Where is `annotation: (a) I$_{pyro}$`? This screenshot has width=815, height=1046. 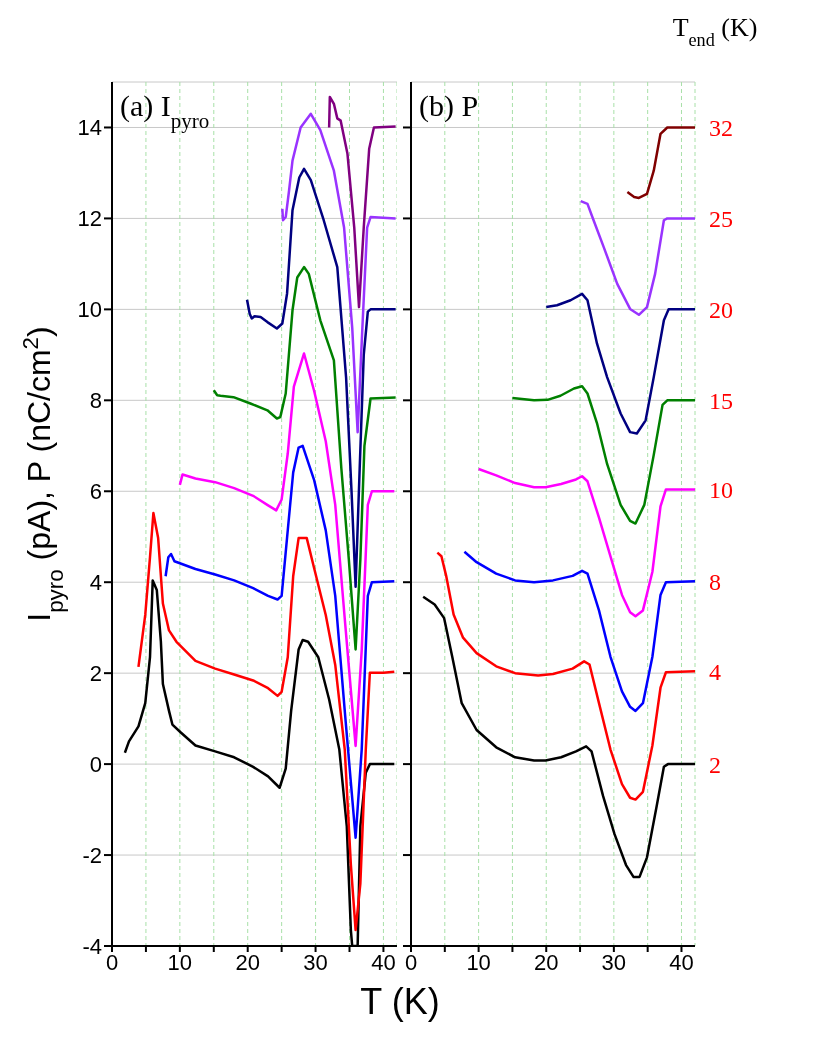
annotation: (a) I$_{pyro}$ is located at coordinates (165, 111).